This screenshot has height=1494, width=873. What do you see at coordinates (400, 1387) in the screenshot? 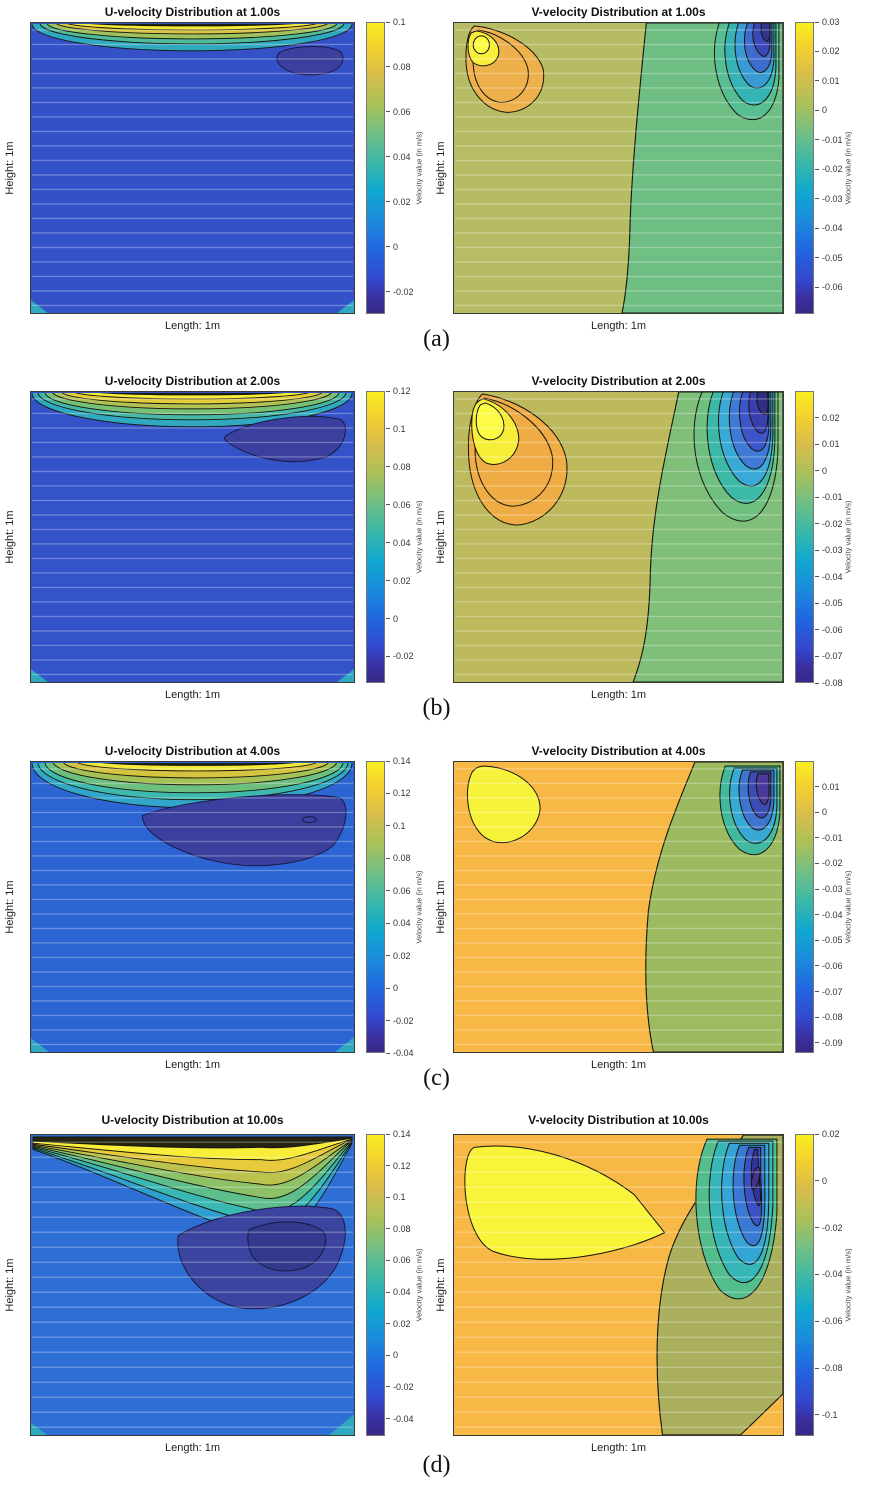
I see `colorbar-tick: -0.02` at bounding box center [400, 1387].